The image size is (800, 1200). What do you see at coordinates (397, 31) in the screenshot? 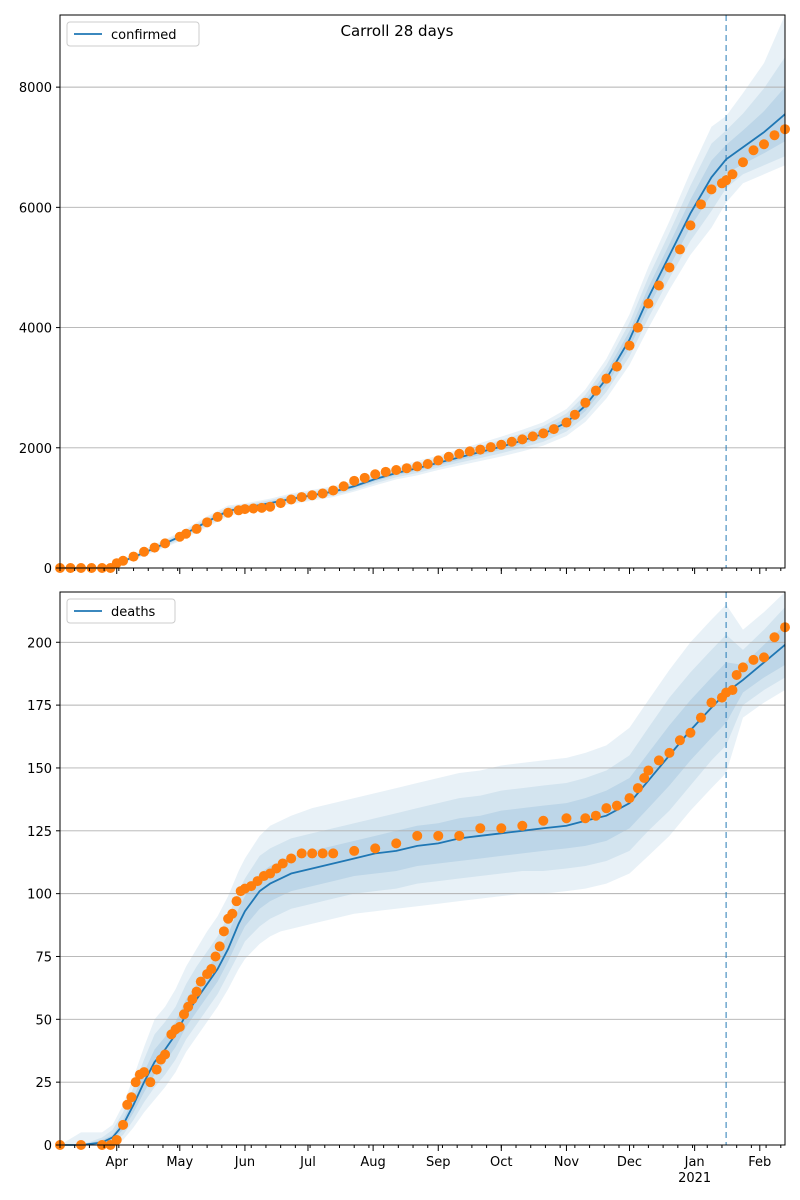
I see `figure-title: Carroll 28 days` at bounding box center [397, 31].